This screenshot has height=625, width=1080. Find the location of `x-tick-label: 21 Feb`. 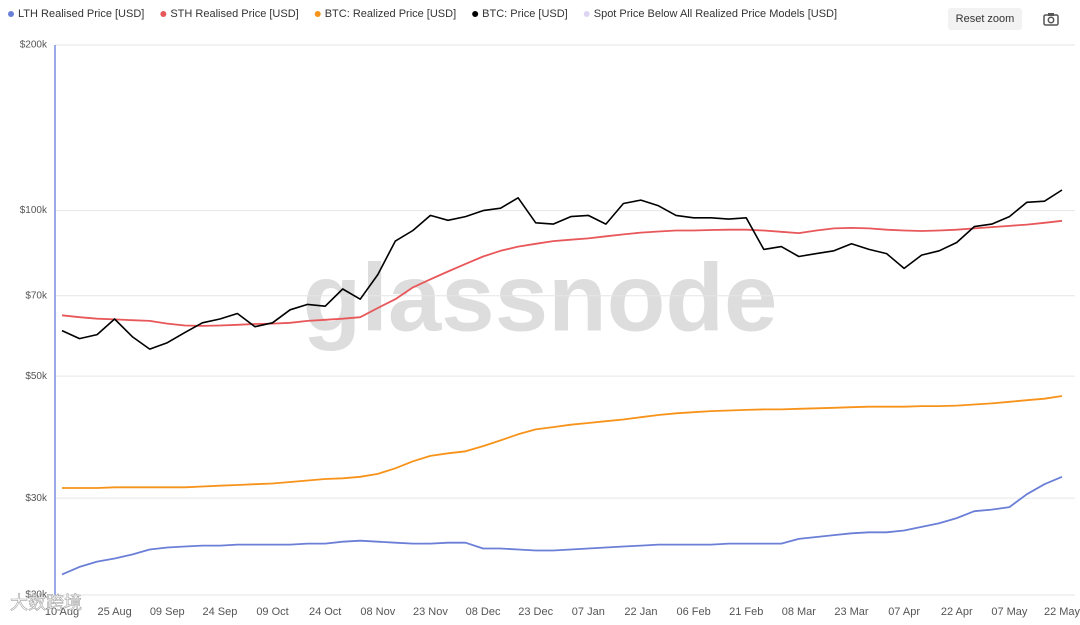

x-tick-label: 21 Feb is located at coordinates (746, 612).